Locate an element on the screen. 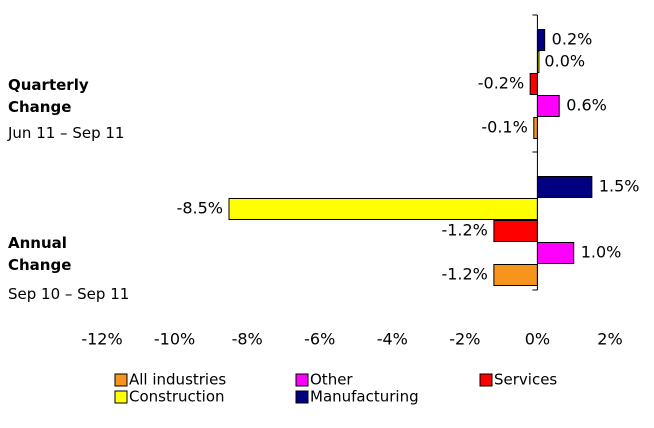 The height and width of the screenshot is (428, 654). value-label: -8.5% is located at coordinates (200, 208).